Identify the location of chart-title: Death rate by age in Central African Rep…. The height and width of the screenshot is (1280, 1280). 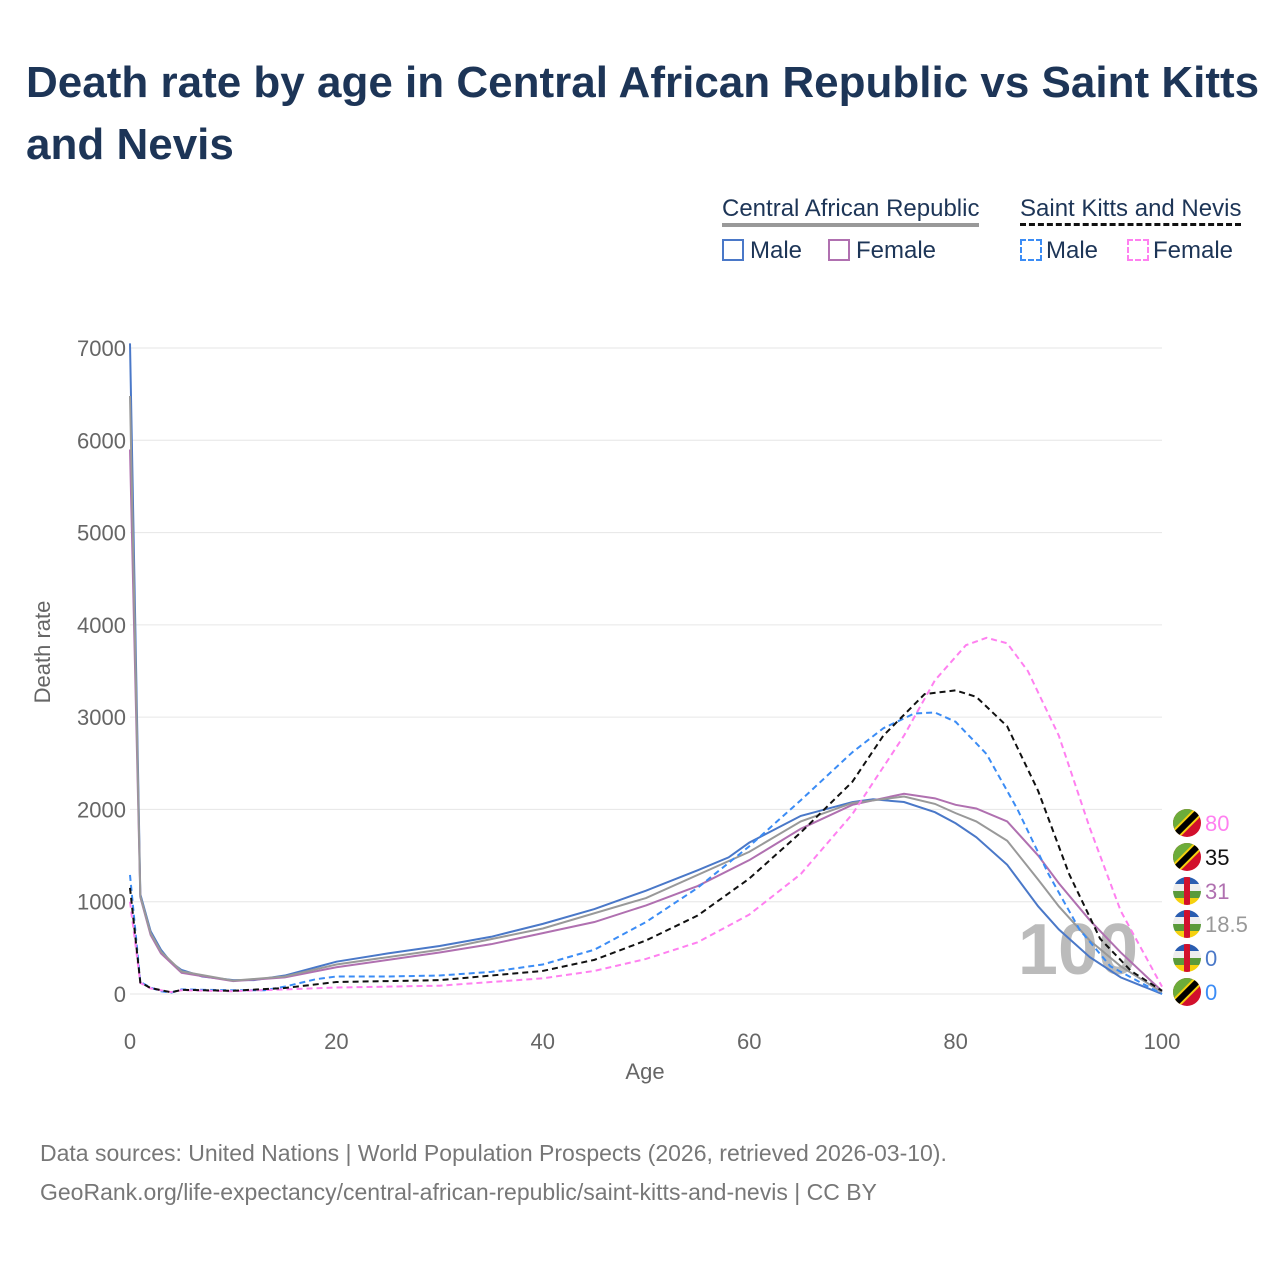
(643, 113).